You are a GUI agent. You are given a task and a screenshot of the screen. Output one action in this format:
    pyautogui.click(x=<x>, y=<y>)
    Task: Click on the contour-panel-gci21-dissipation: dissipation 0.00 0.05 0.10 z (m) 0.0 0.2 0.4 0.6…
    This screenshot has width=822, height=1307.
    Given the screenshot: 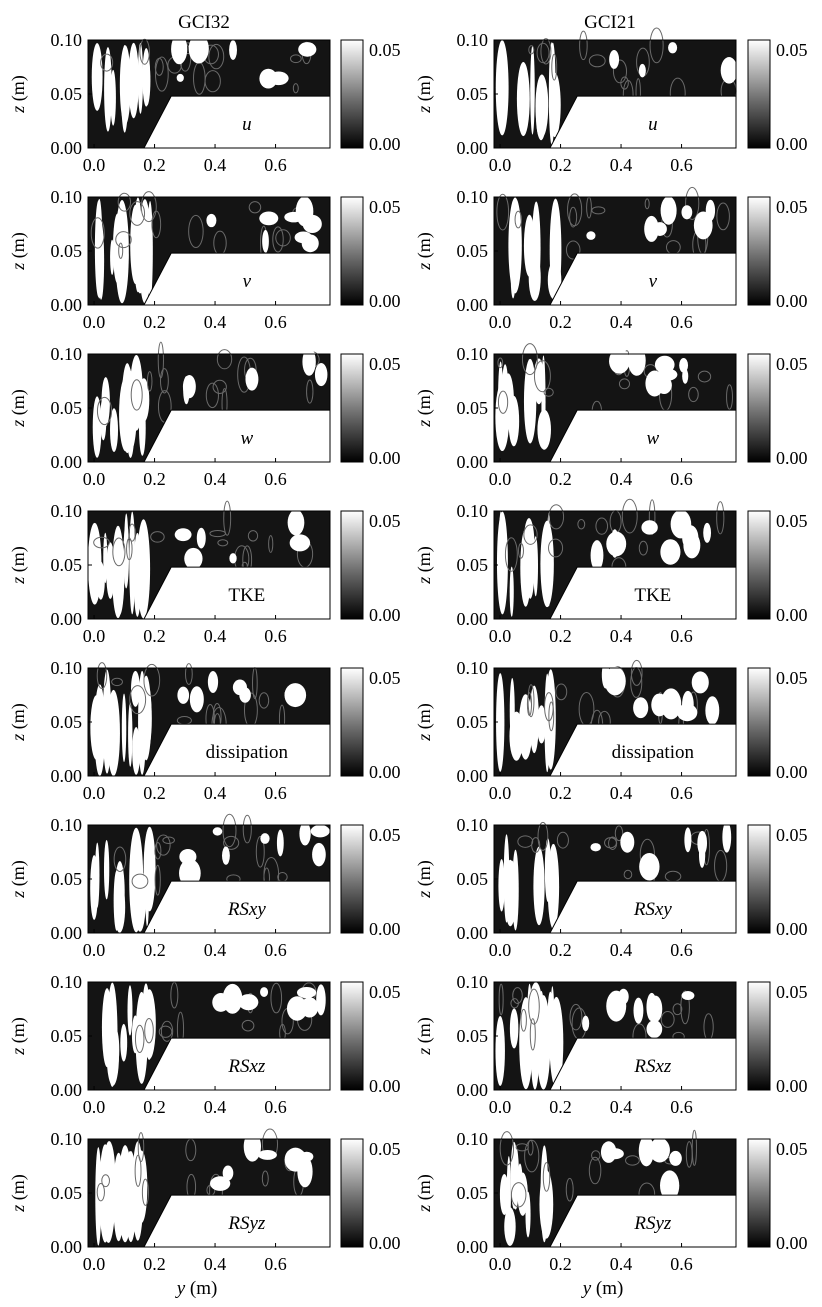 What is the action you would take?
    pyautogui.click(x=611, y=730)
    